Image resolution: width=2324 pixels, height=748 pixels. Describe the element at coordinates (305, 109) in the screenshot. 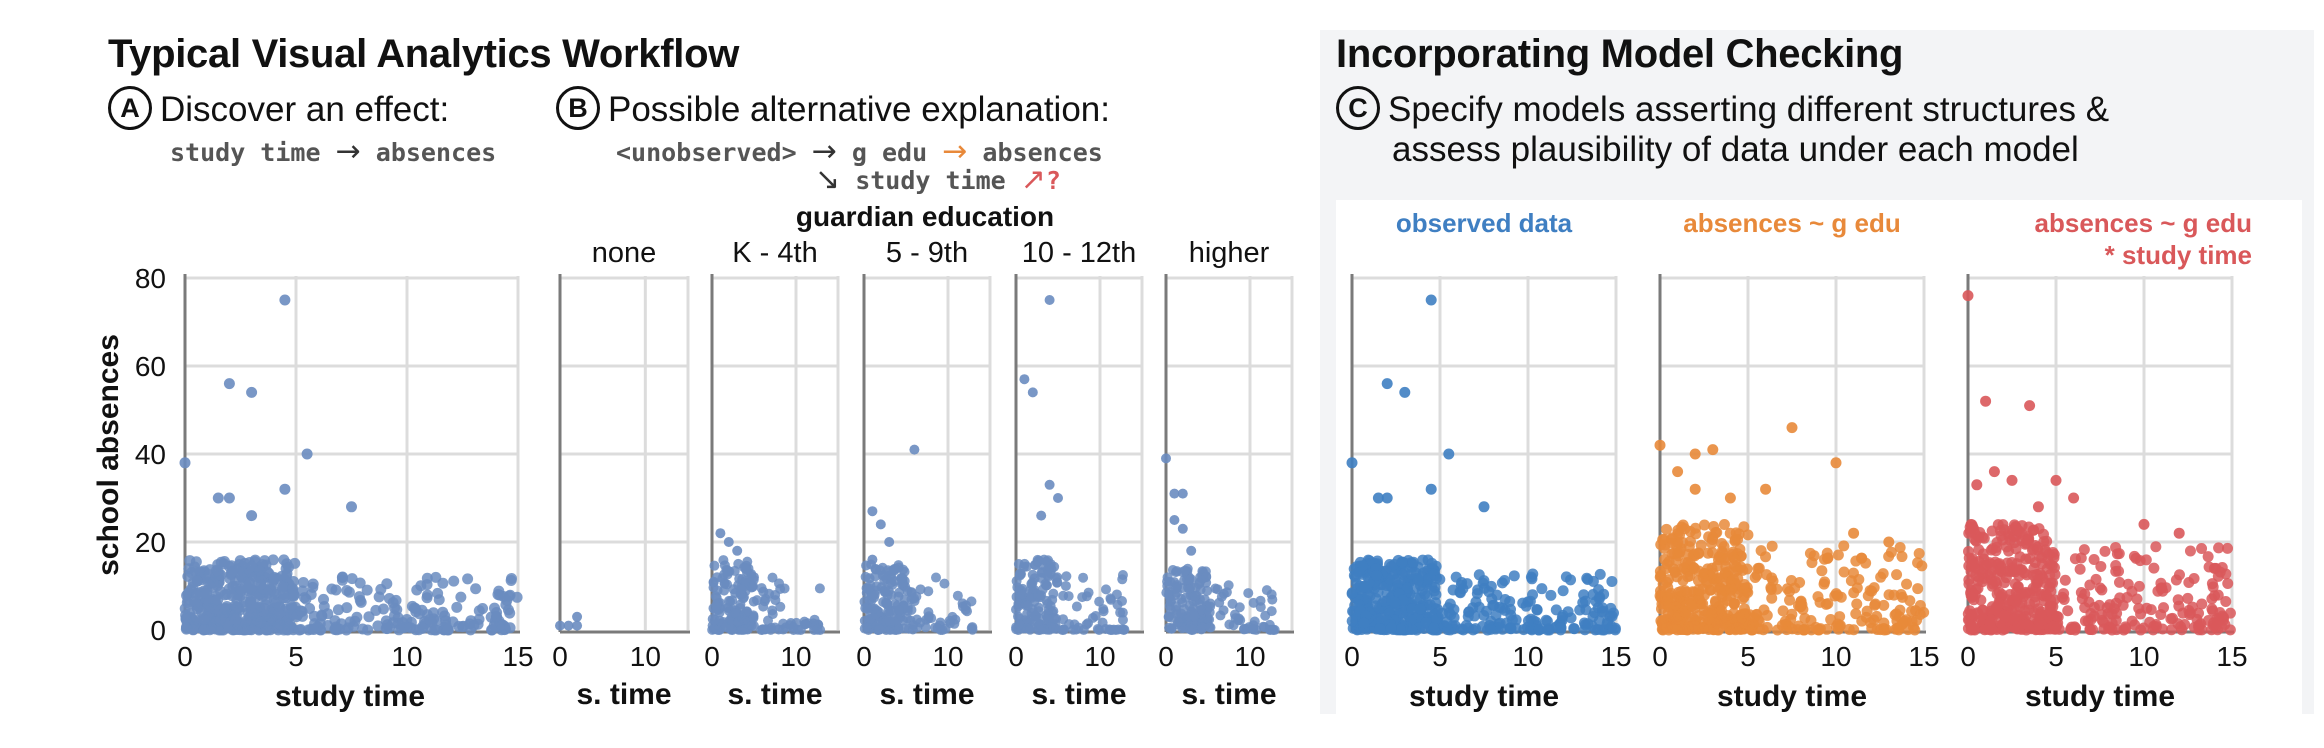

I see `step-a-text: Discover an effect:` at that location.